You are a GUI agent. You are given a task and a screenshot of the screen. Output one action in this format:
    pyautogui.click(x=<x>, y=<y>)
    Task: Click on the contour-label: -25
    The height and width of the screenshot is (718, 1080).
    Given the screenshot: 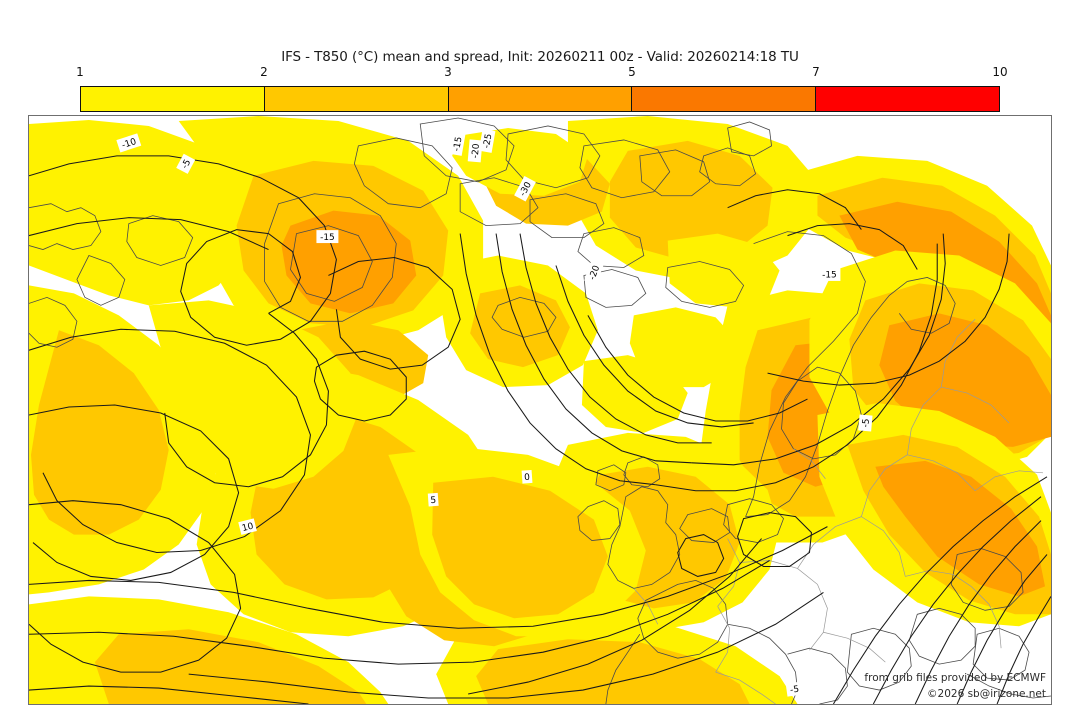 What is the action you would take?
    pyautogui.click(x=487, y=140)
    